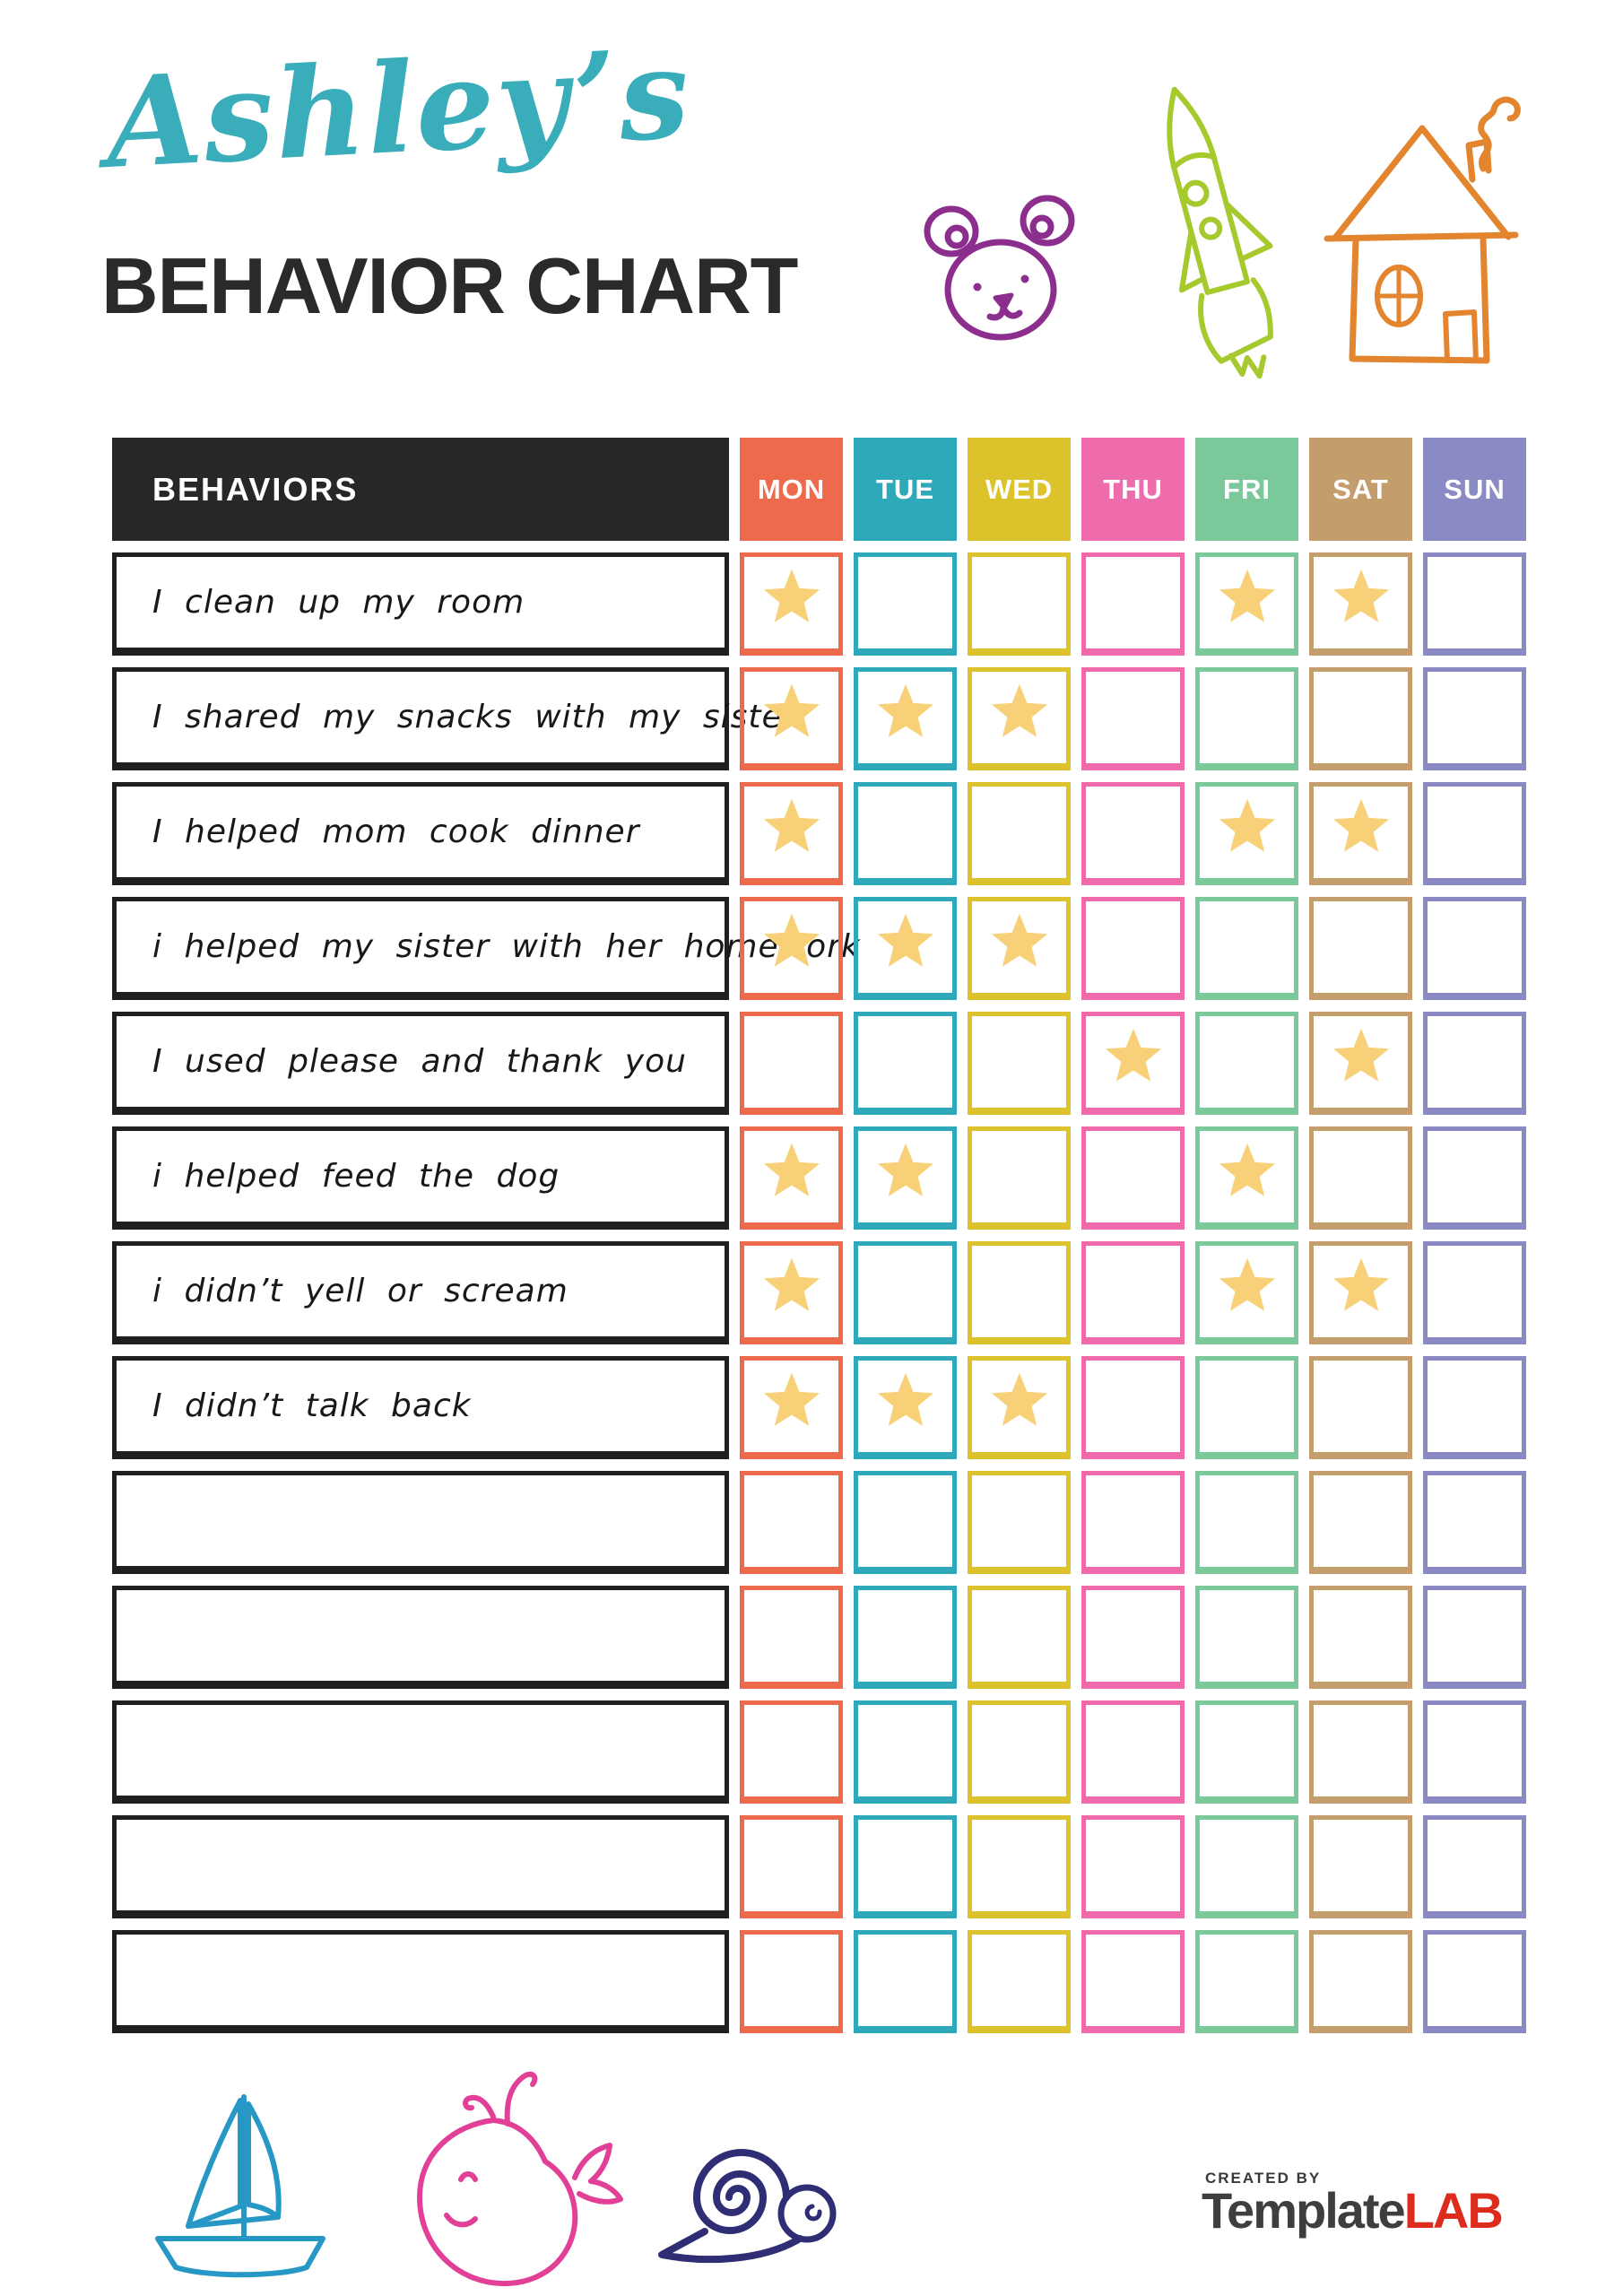 The image size is (1623, 2296). I want to click on cell-row9-fri, so click(1246, 1522).